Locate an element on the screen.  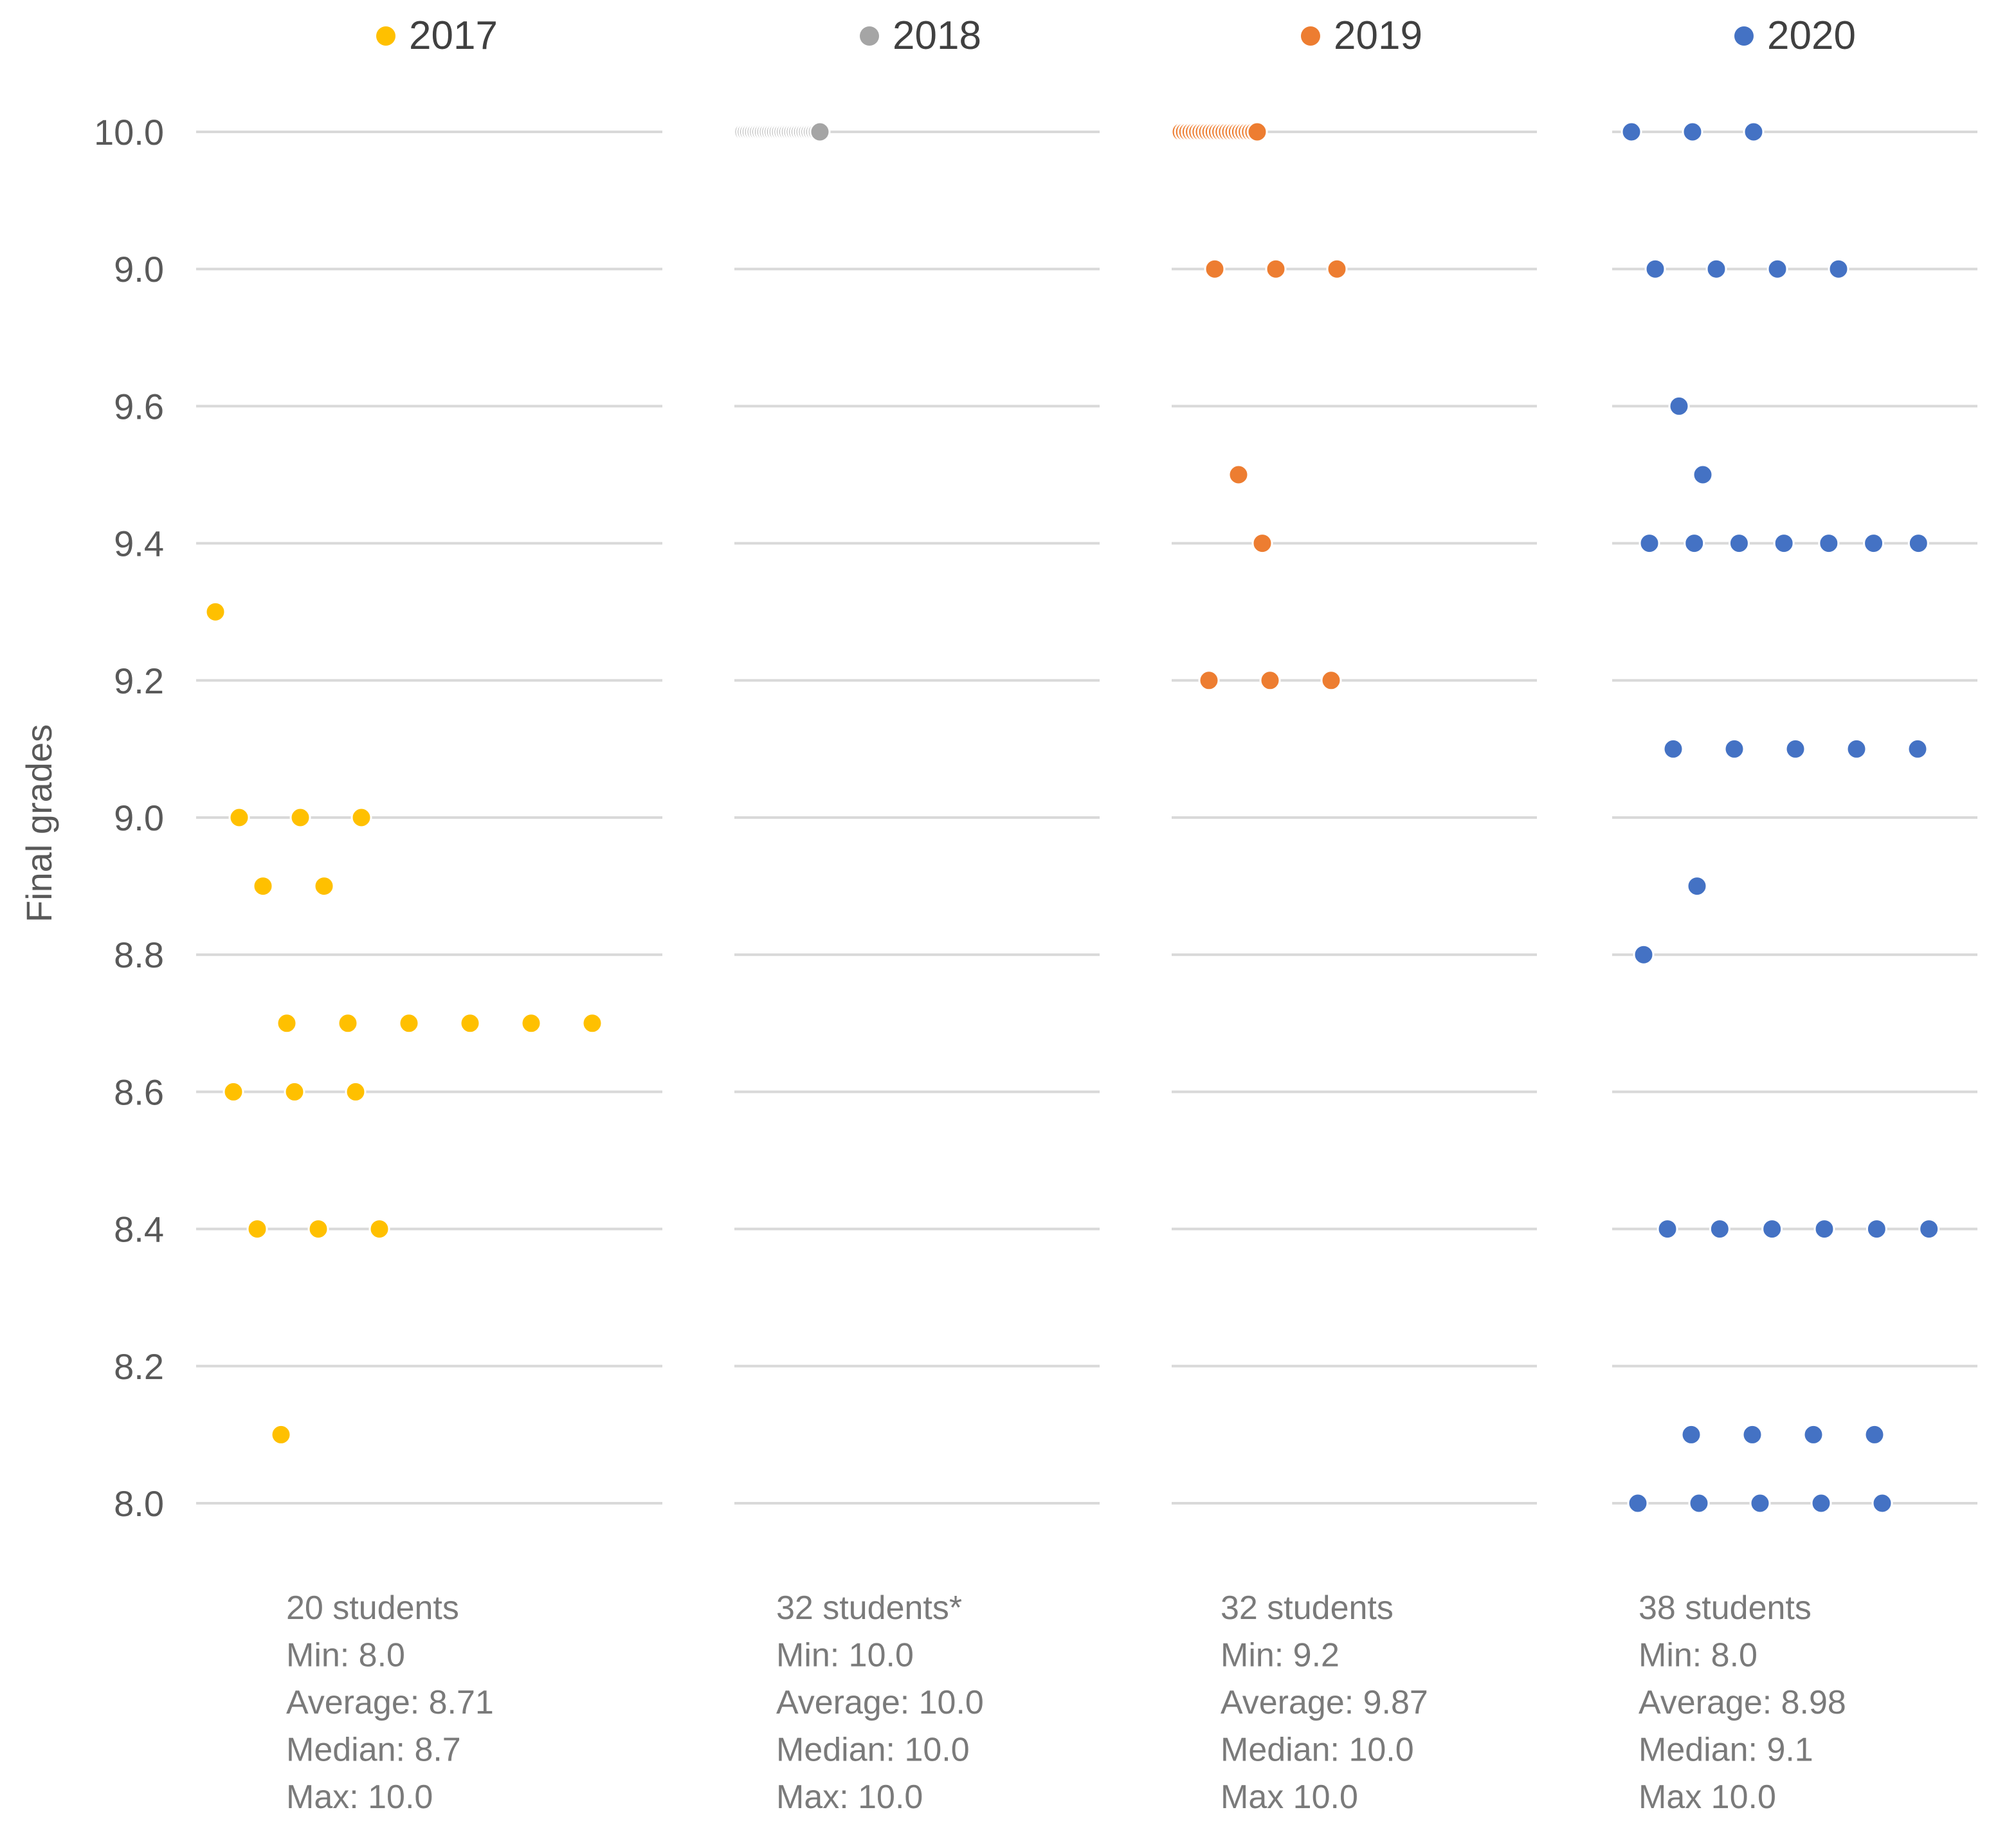
y-axis-label: Final grades is located at coordinates (39, 823).